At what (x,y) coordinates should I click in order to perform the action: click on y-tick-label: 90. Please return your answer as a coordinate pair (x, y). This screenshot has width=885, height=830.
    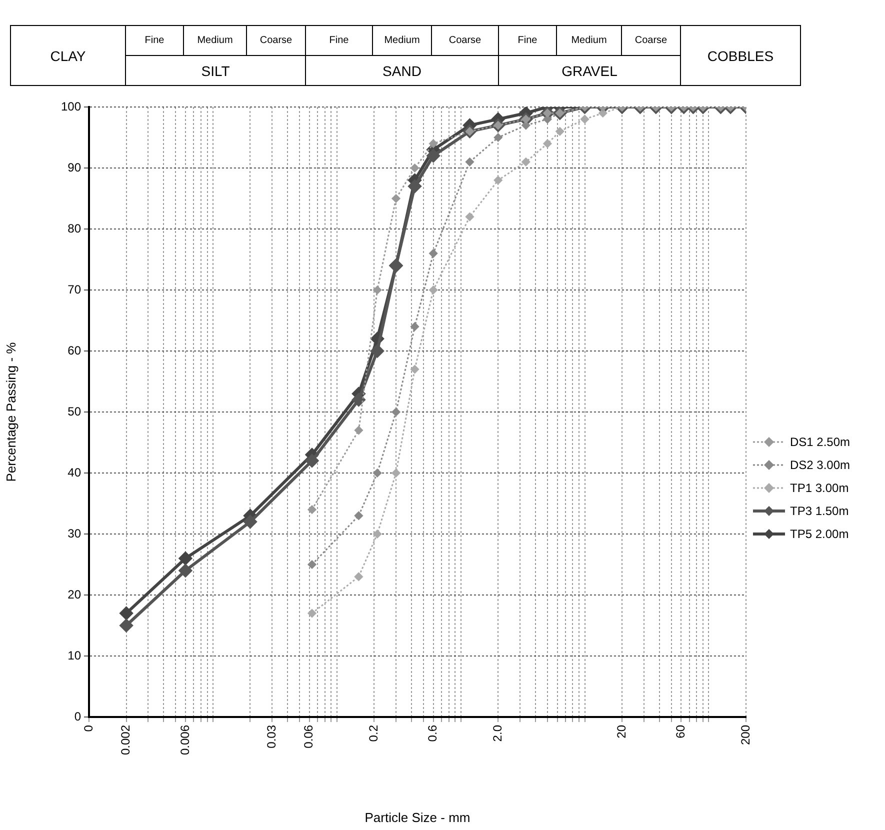
    Looking at the image, I should click on (75, 167).